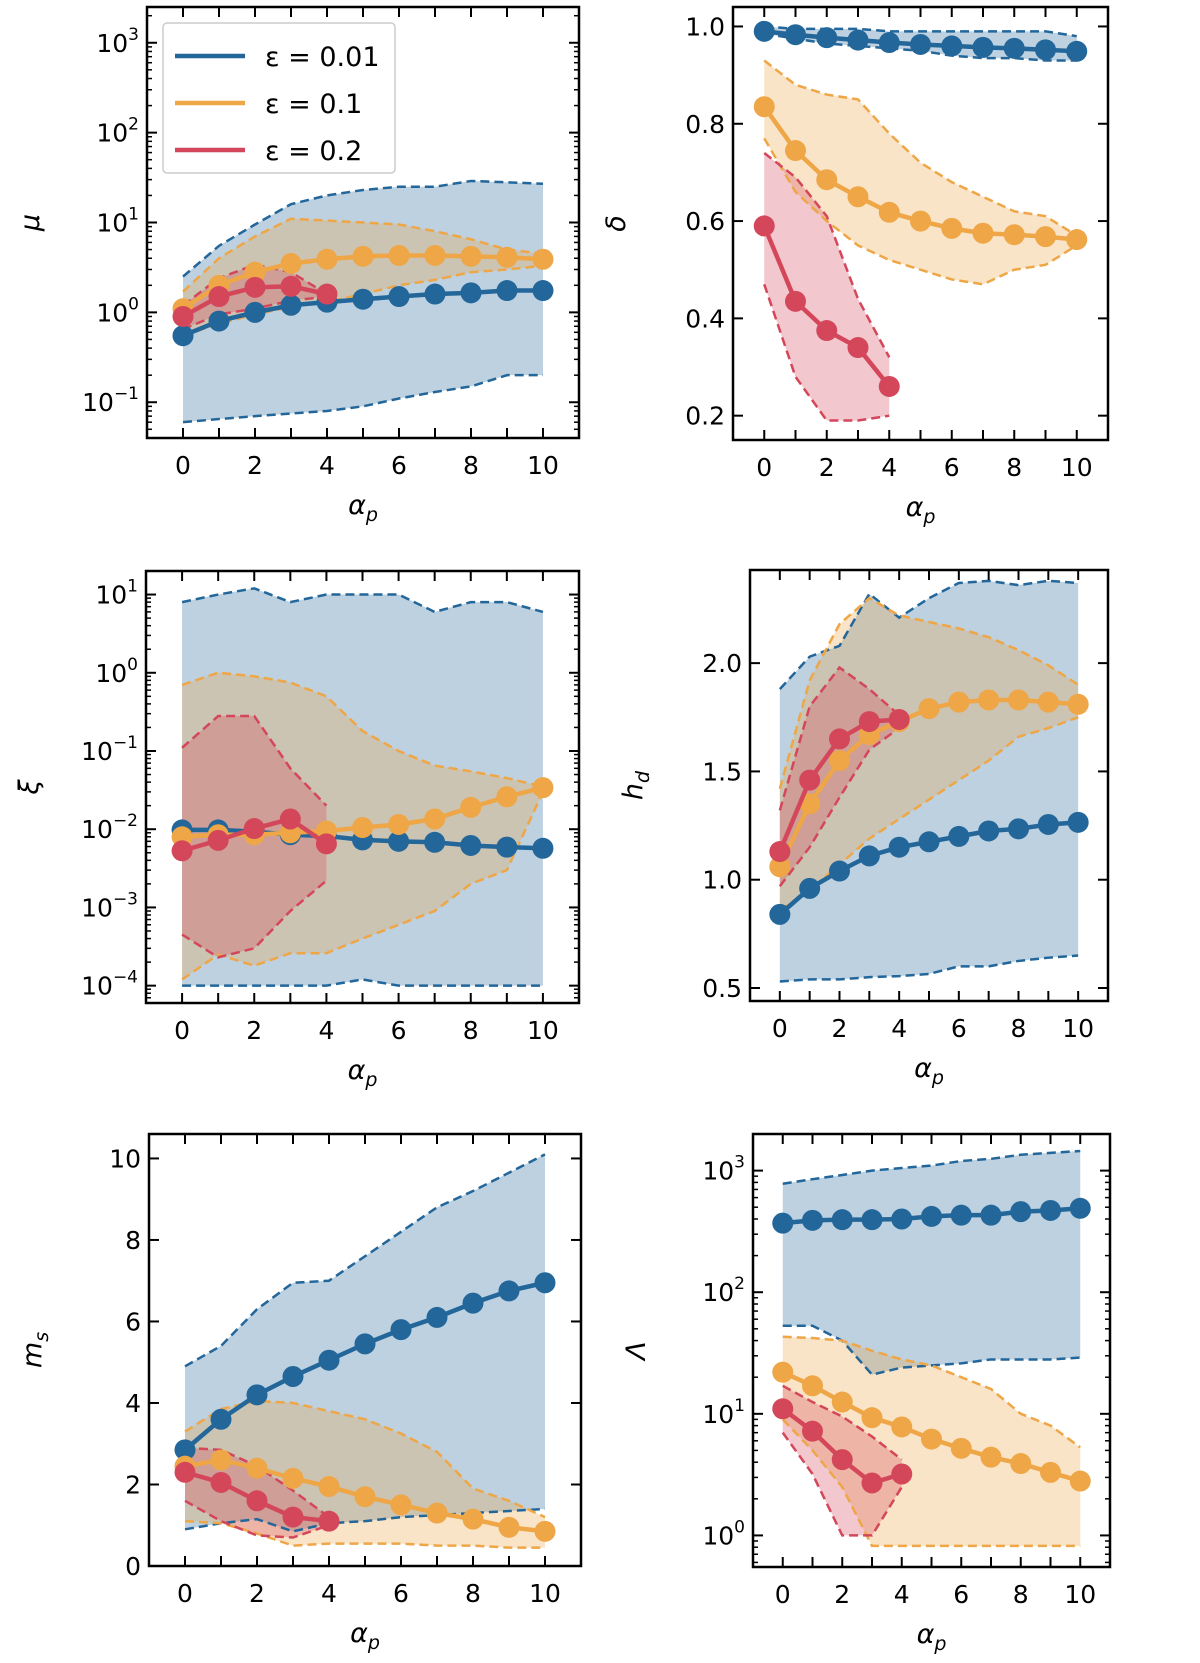 This screenshot has height=1663, width=1200. What do you see at coordinates (636, 785) in the screenshot?
I see `y-axis-label: hd` at bounding box center [636, 785].